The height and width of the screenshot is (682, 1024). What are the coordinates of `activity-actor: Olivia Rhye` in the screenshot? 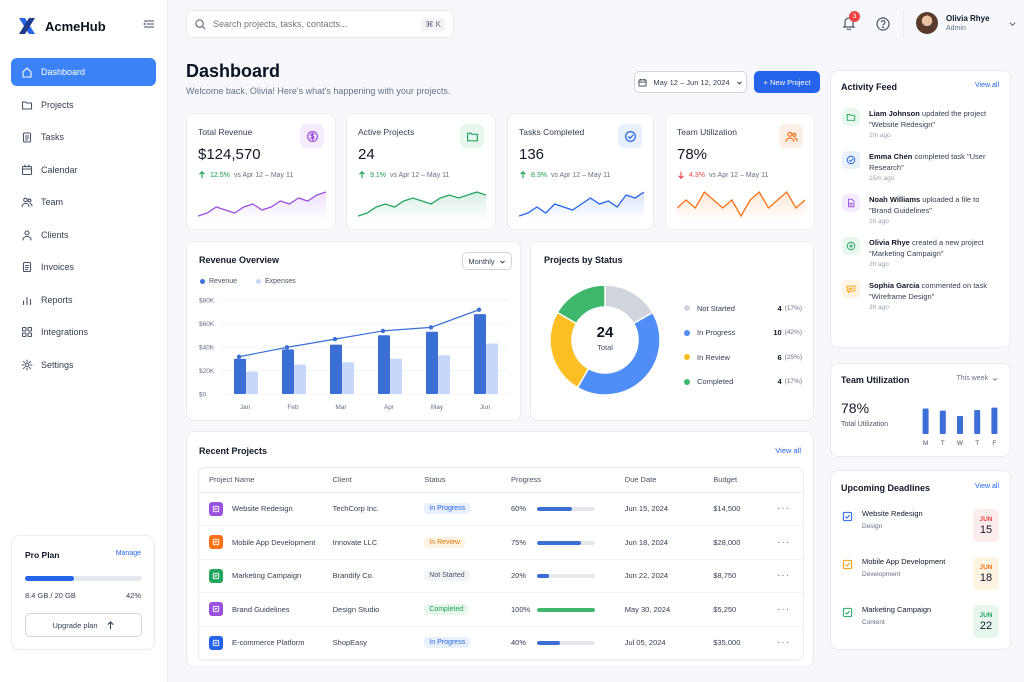 It's located at (889, 242).